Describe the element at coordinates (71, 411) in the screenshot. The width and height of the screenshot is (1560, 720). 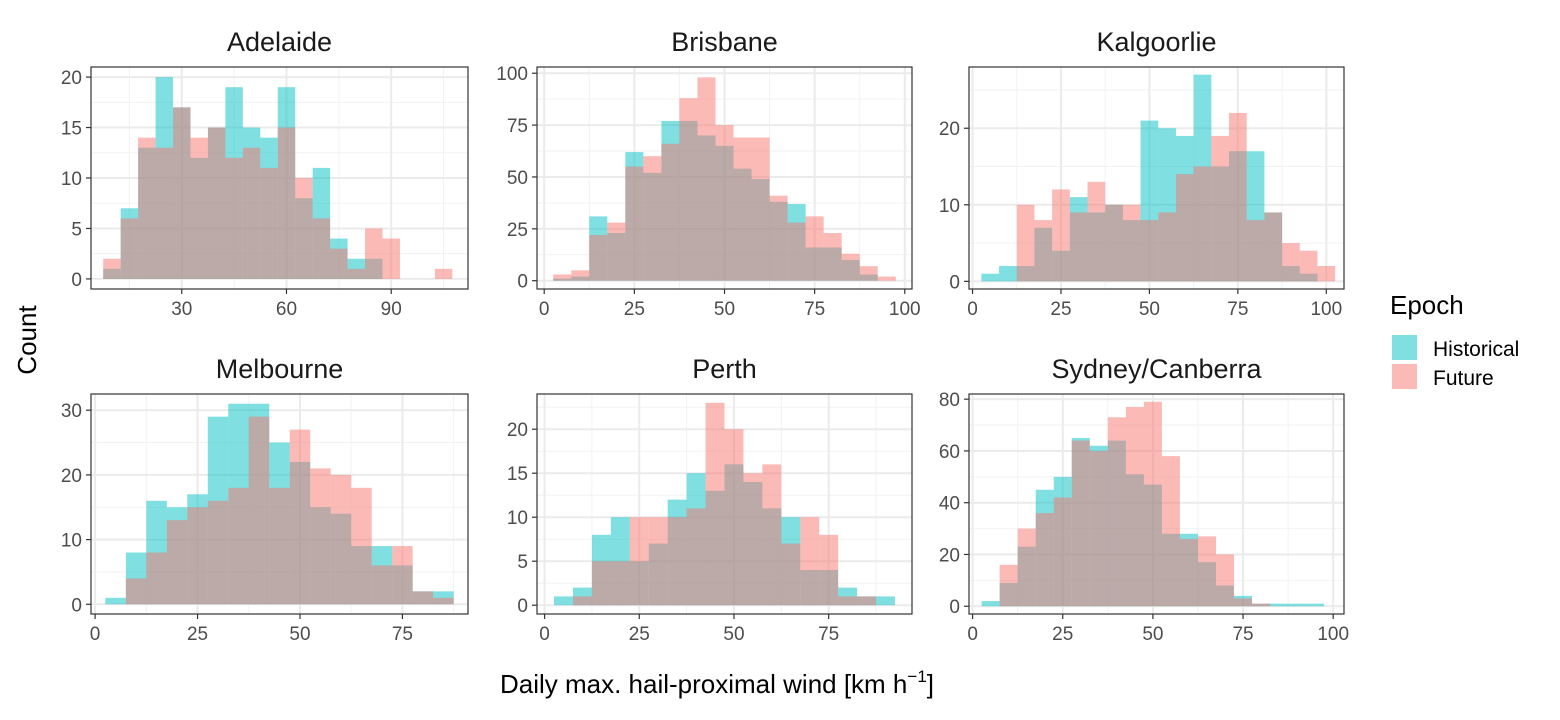
I see `y-tick-label: 30` at that location.